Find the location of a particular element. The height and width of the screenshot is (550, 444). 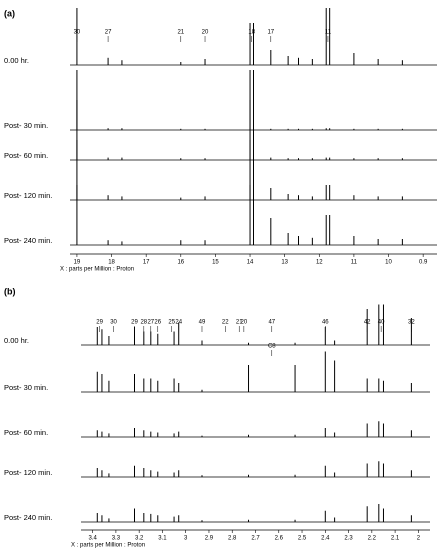

x-tick-label: 2.4 is located at coordinates (325, 539).